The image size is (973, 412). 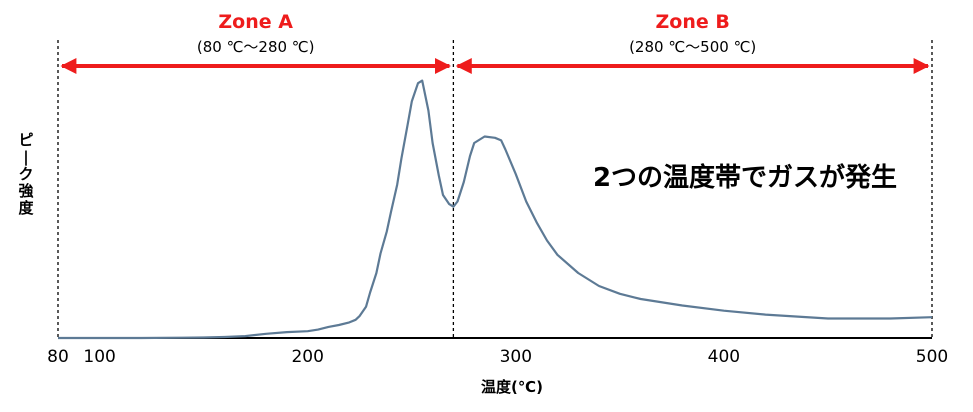 I want to click on annotation-text: 2つの温度帯でガスが発生, so click(x=745, y=177).